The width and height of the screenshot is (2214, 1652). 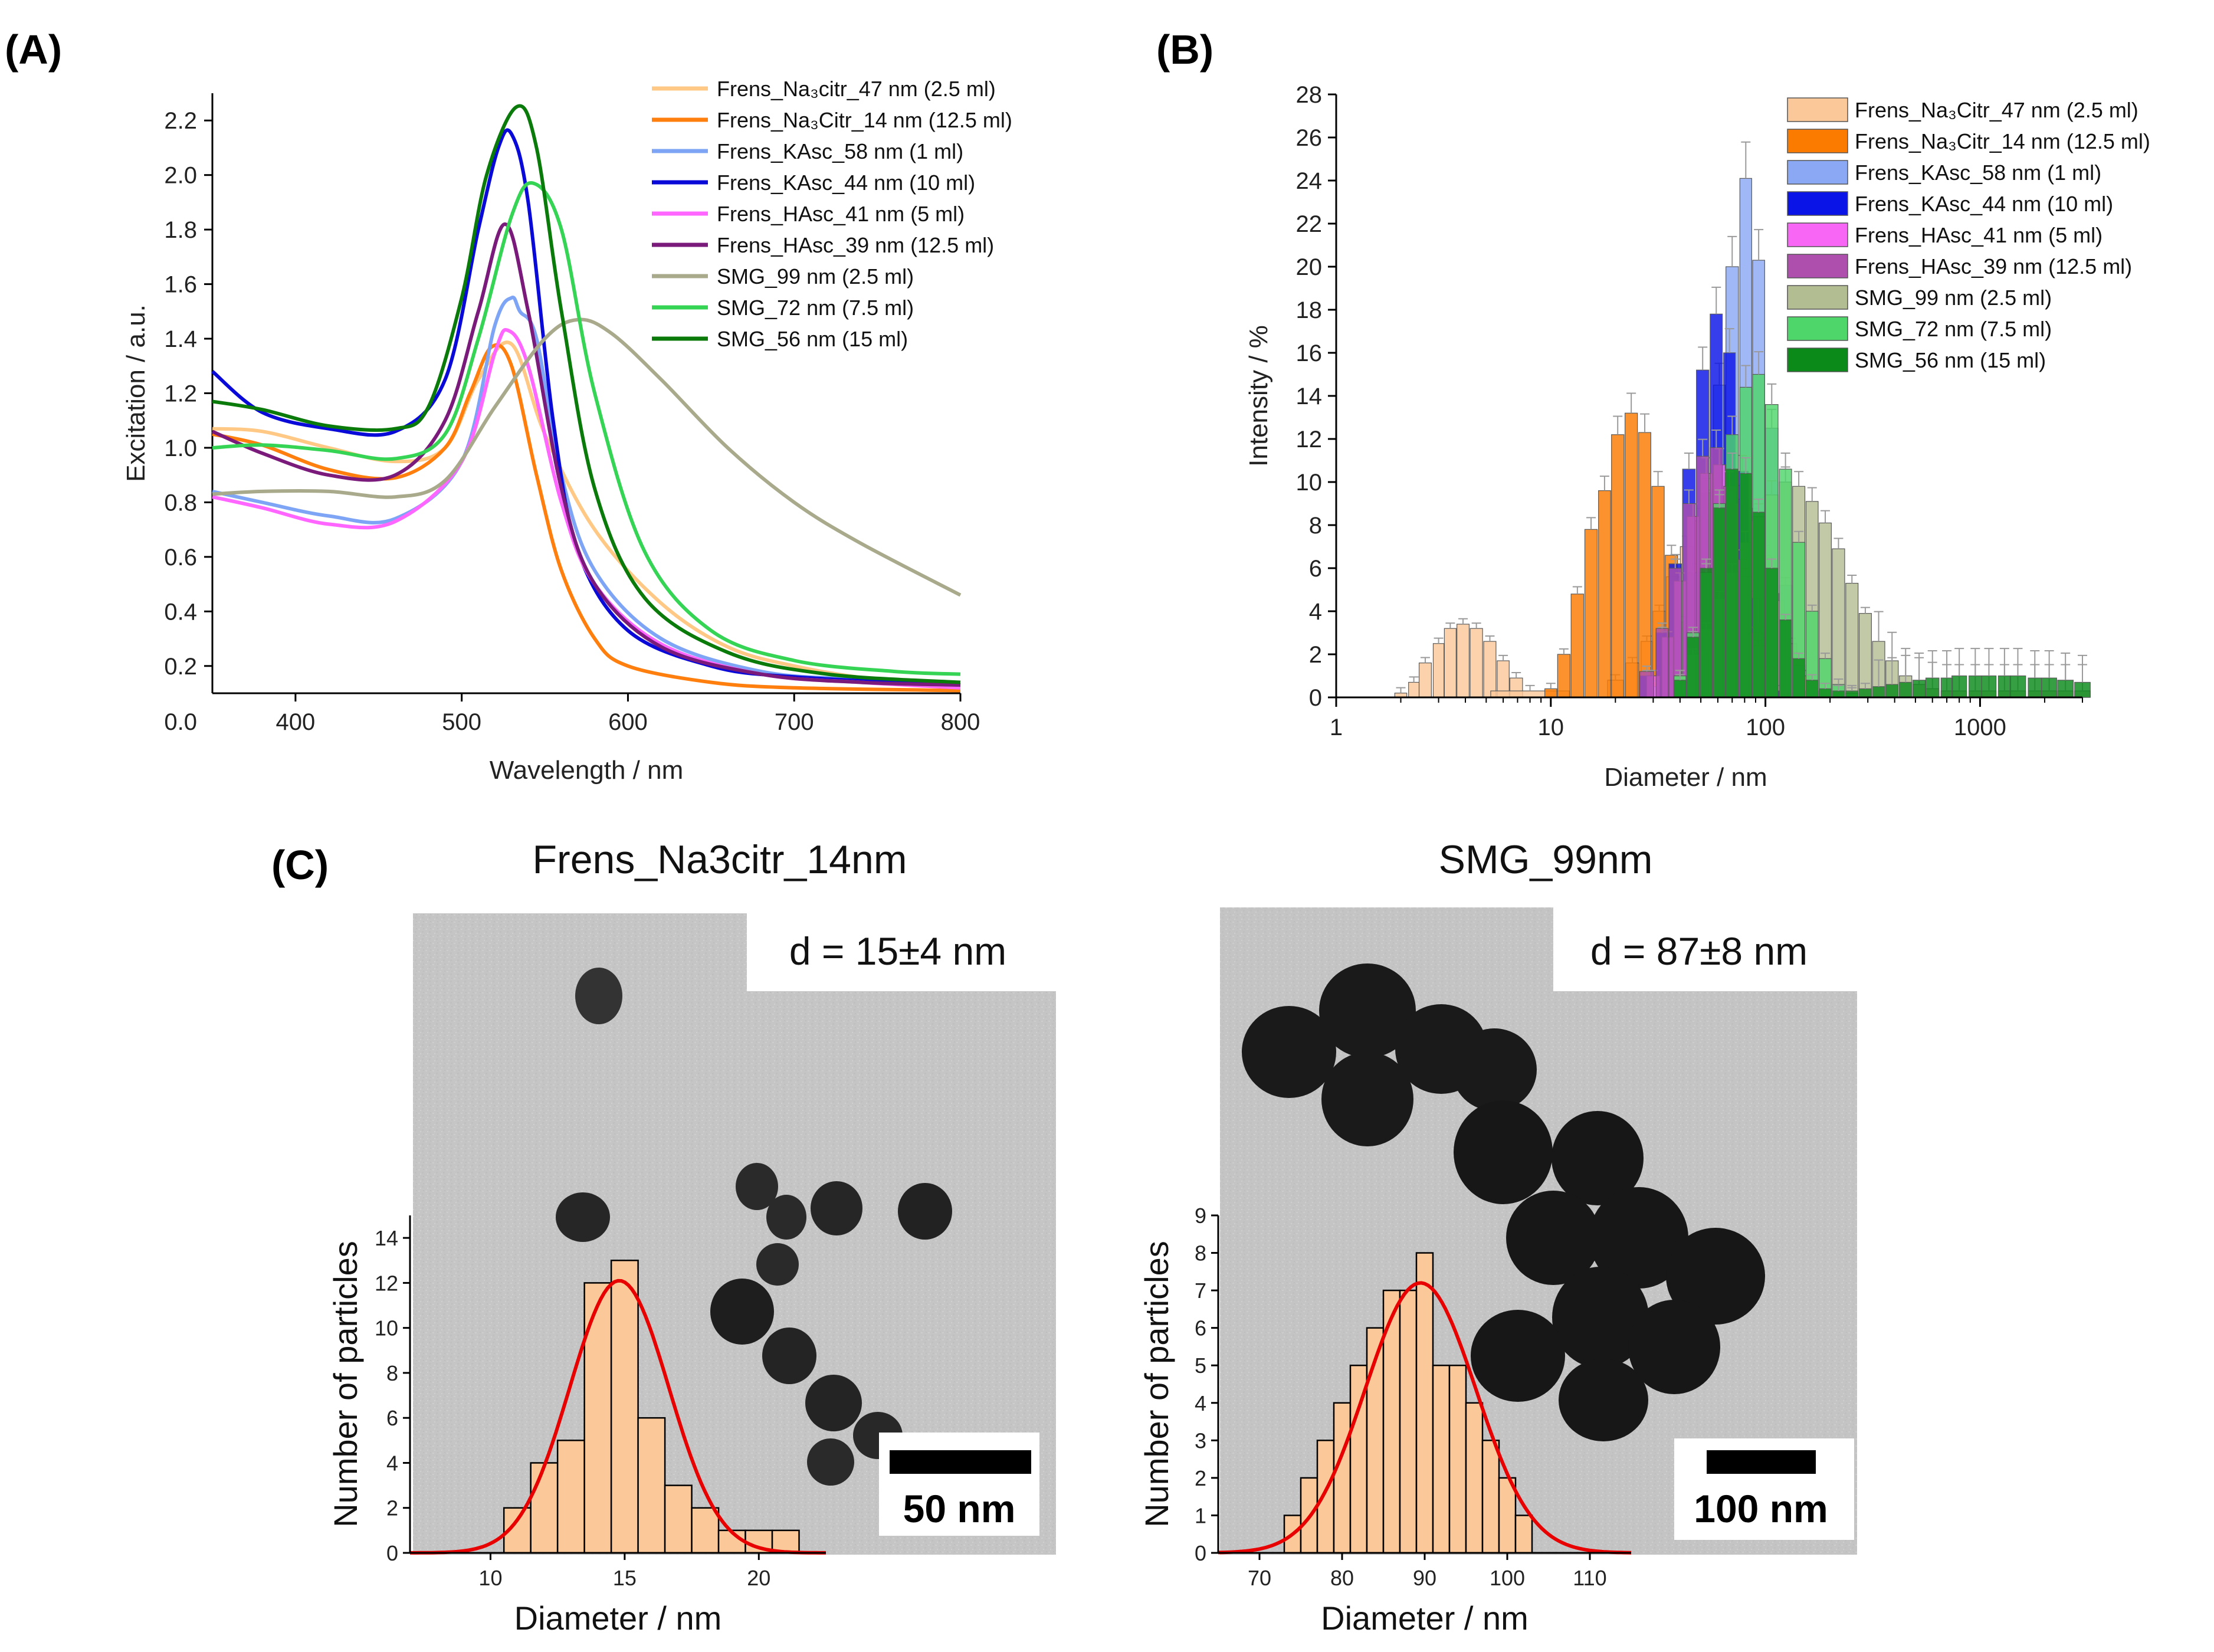 I want to click on y-tick-label: 7, so click(x=1200, y=1291).